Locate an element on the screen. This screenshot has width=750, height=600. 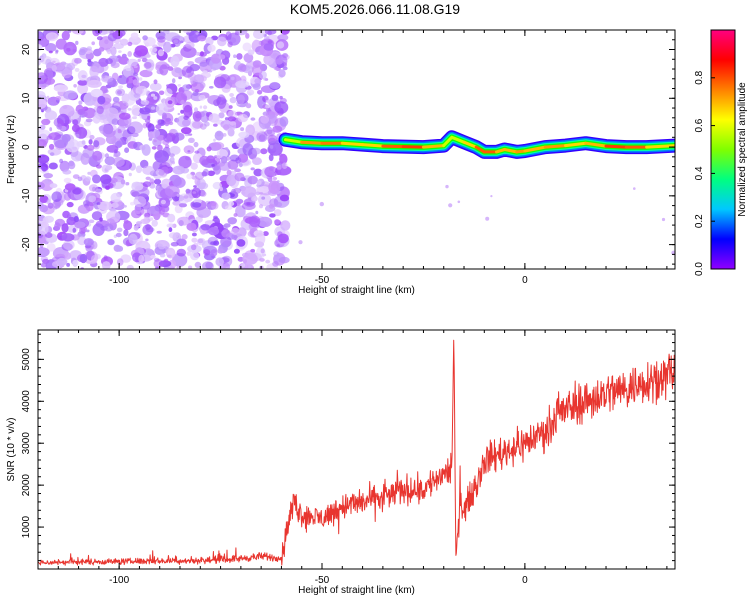
heatmap-y-axis-label: Frequency (Hz) is located at coordinates (11, 149).